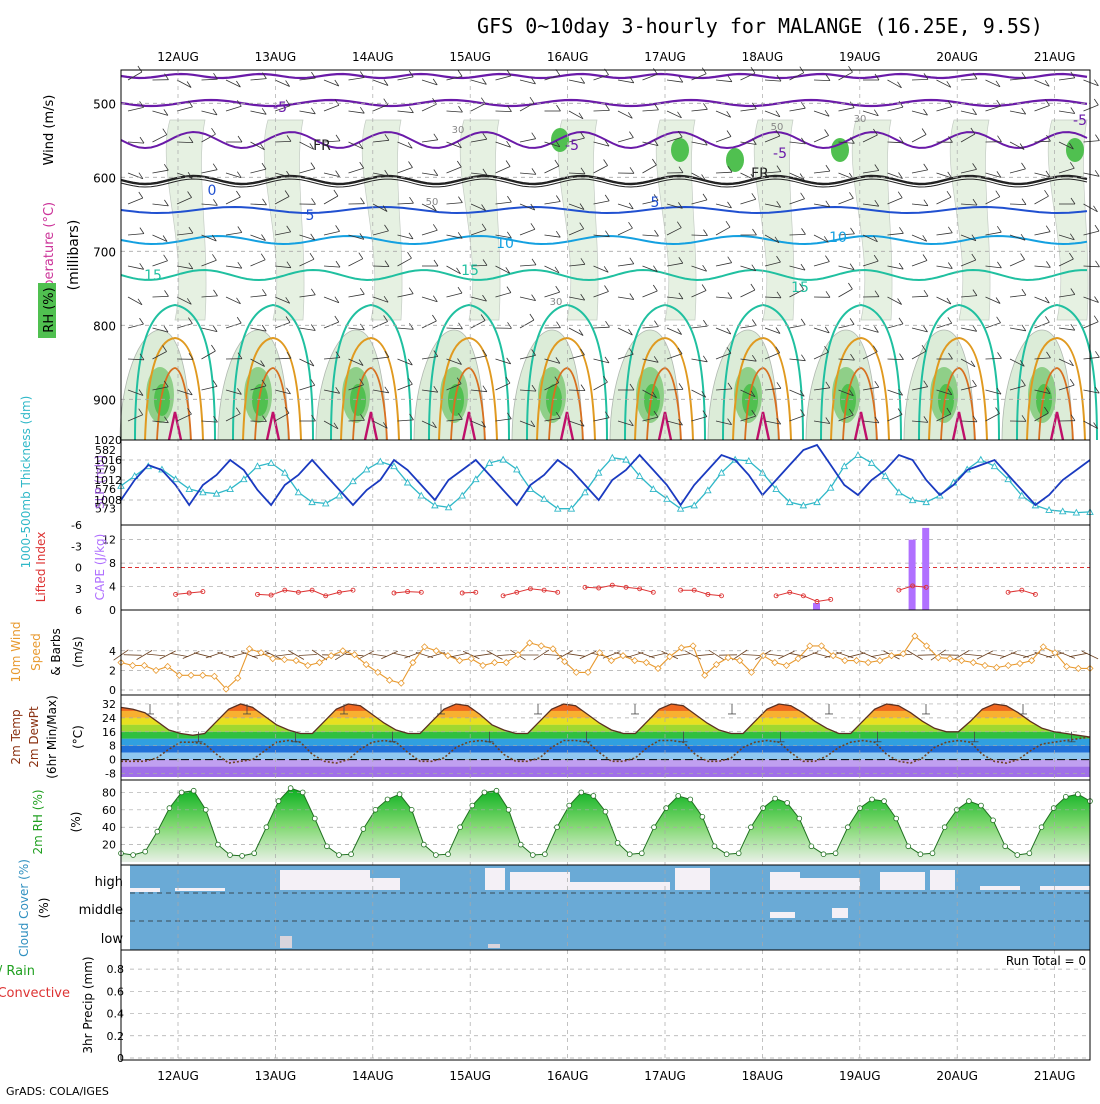  What do you see at coordinates (178, 1076) in the screenshot?
I see `x-tick-label-bottom: 12AUG` at bounding box center [178, 1076].